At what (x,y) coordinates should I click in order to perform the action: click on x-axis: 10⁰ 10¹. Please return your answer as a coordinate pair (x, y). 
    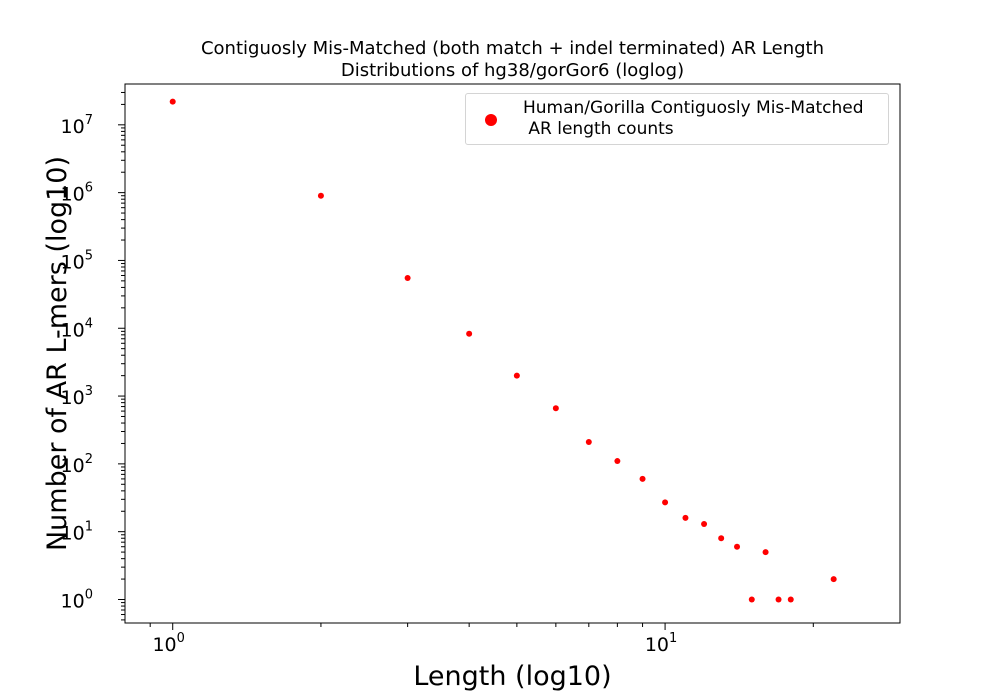
    Looking at the image, I should click on (414, 639).